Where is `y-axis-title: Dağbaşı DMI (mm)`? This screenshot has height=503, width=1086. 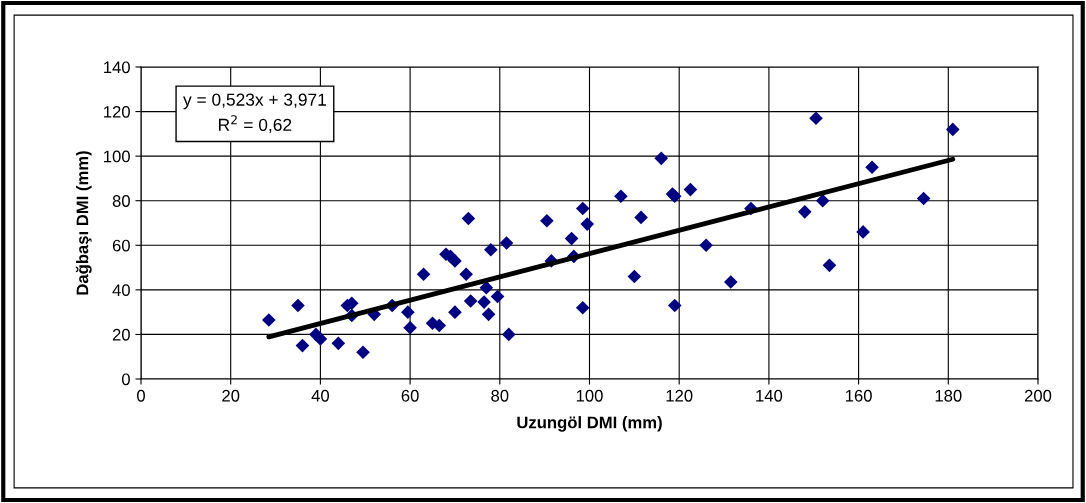 y-axis-title: Dağbaşı DMI (mm) is located at coordinates (83, 223).